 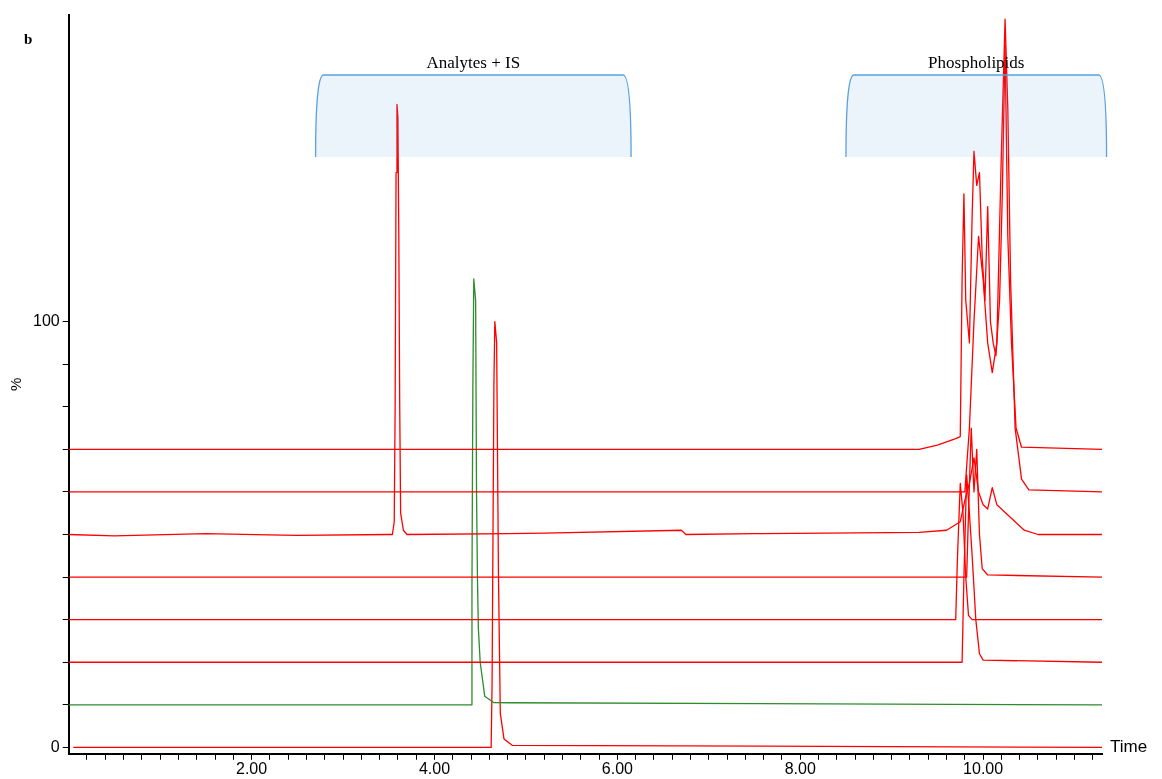 I want to click on x-axis-title: Time, so click(x=1129, y=747).